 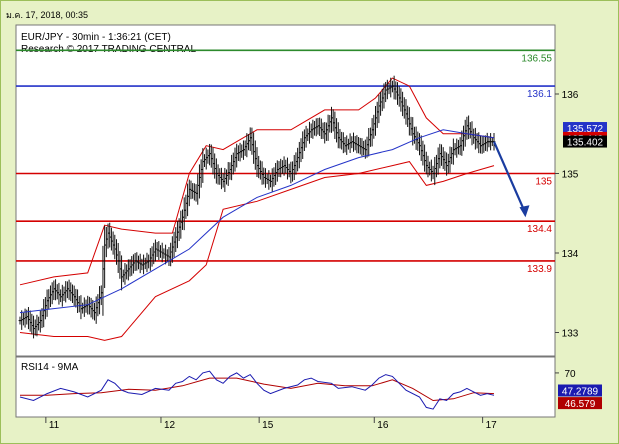 I want to click on date-label: ม.ค. 17, 2018, 00:35, so click(x=47, y=15).